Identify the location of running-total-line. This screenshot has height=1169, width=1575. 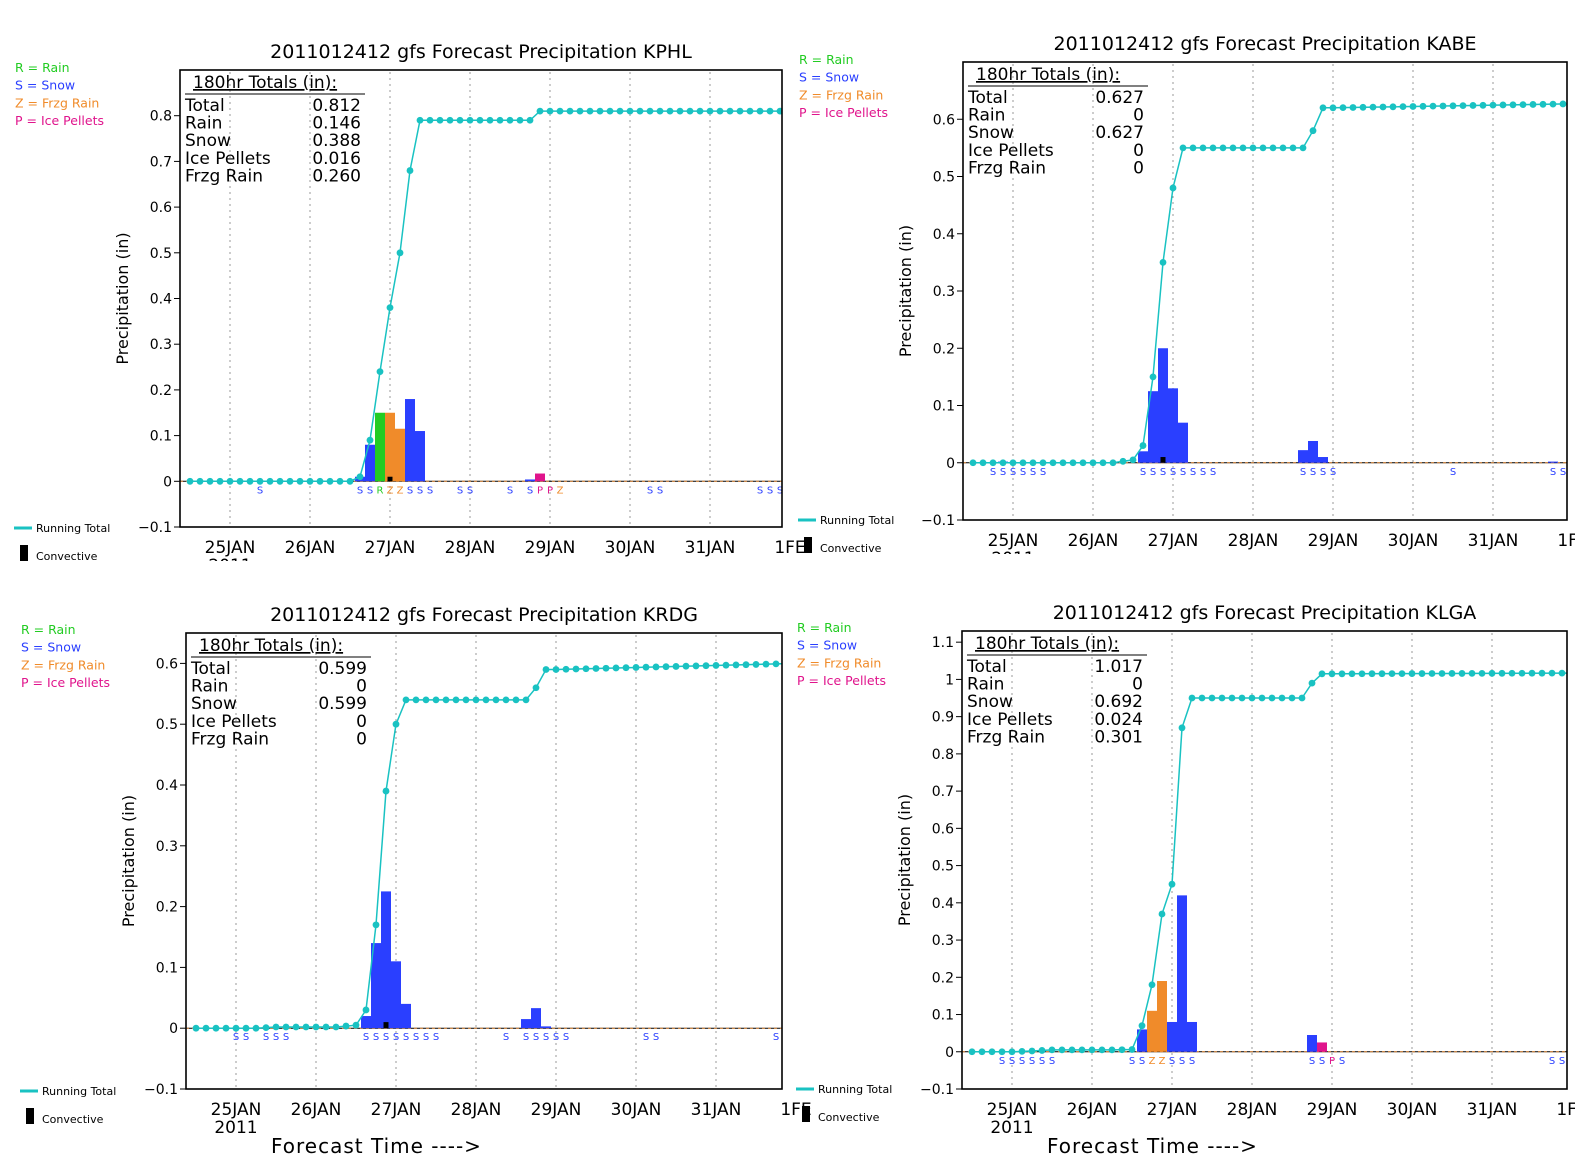
(1269, 862).